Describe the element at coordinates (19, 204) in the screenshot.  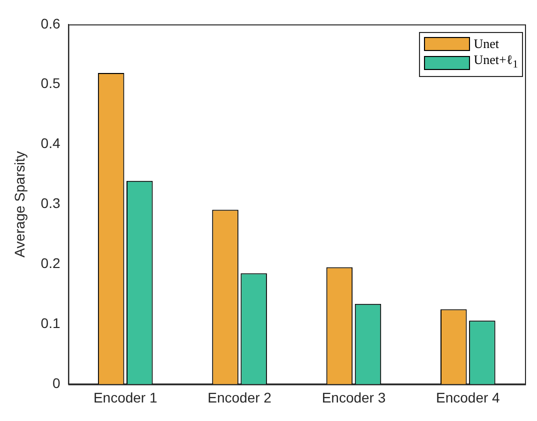
I see `y-axis-title: Average Sparsity` at that location.